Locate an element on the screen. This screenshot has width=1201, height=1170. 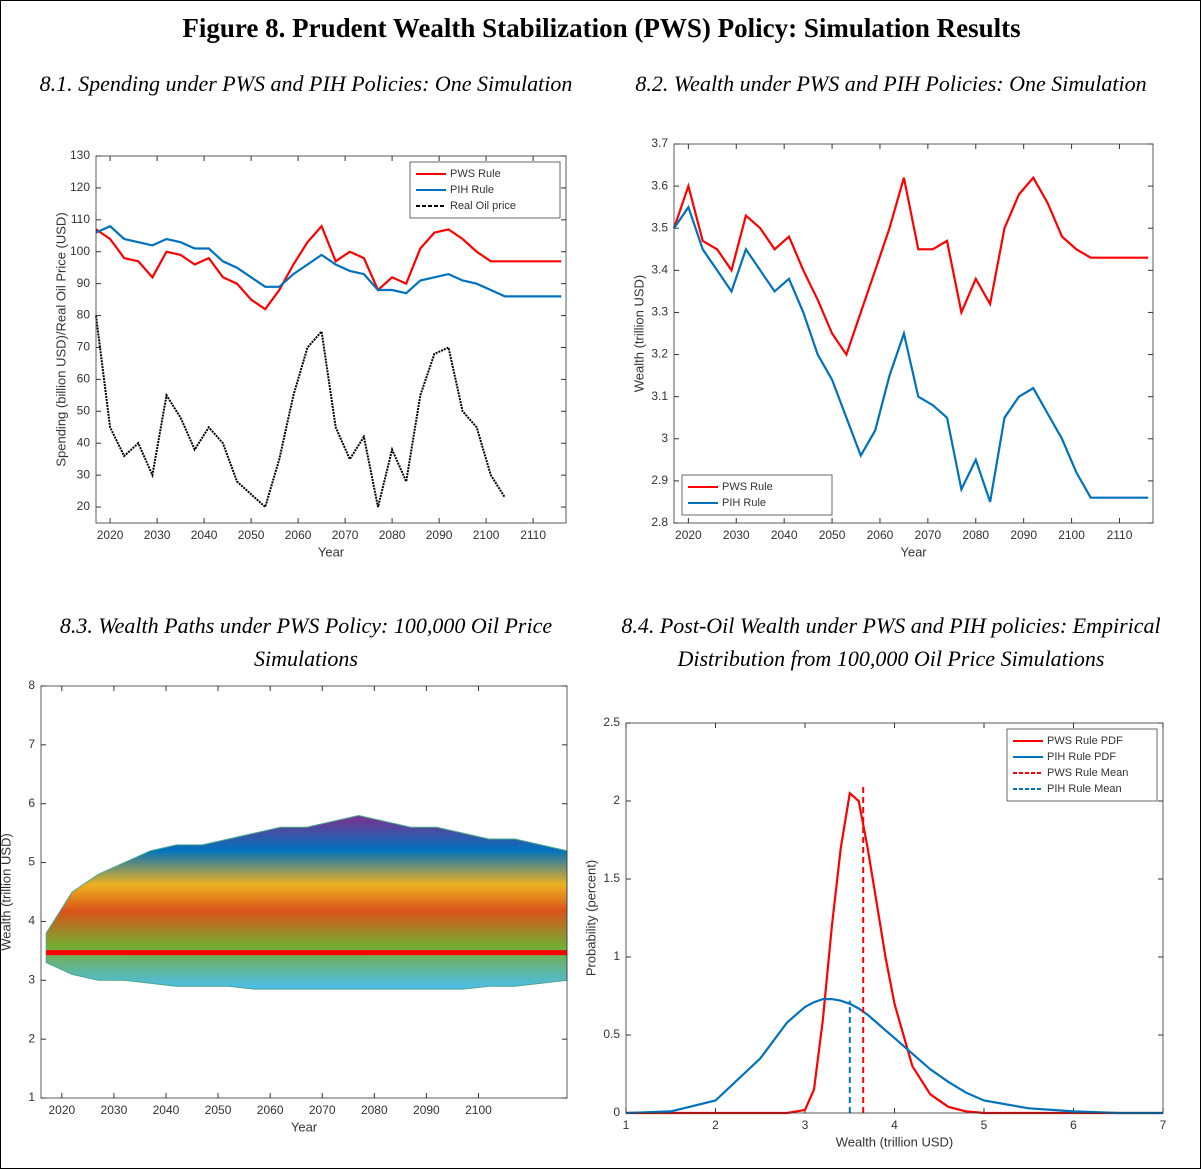
x-axis-label: Wealth (trillion USD) is located at coordinates (895, 1141).